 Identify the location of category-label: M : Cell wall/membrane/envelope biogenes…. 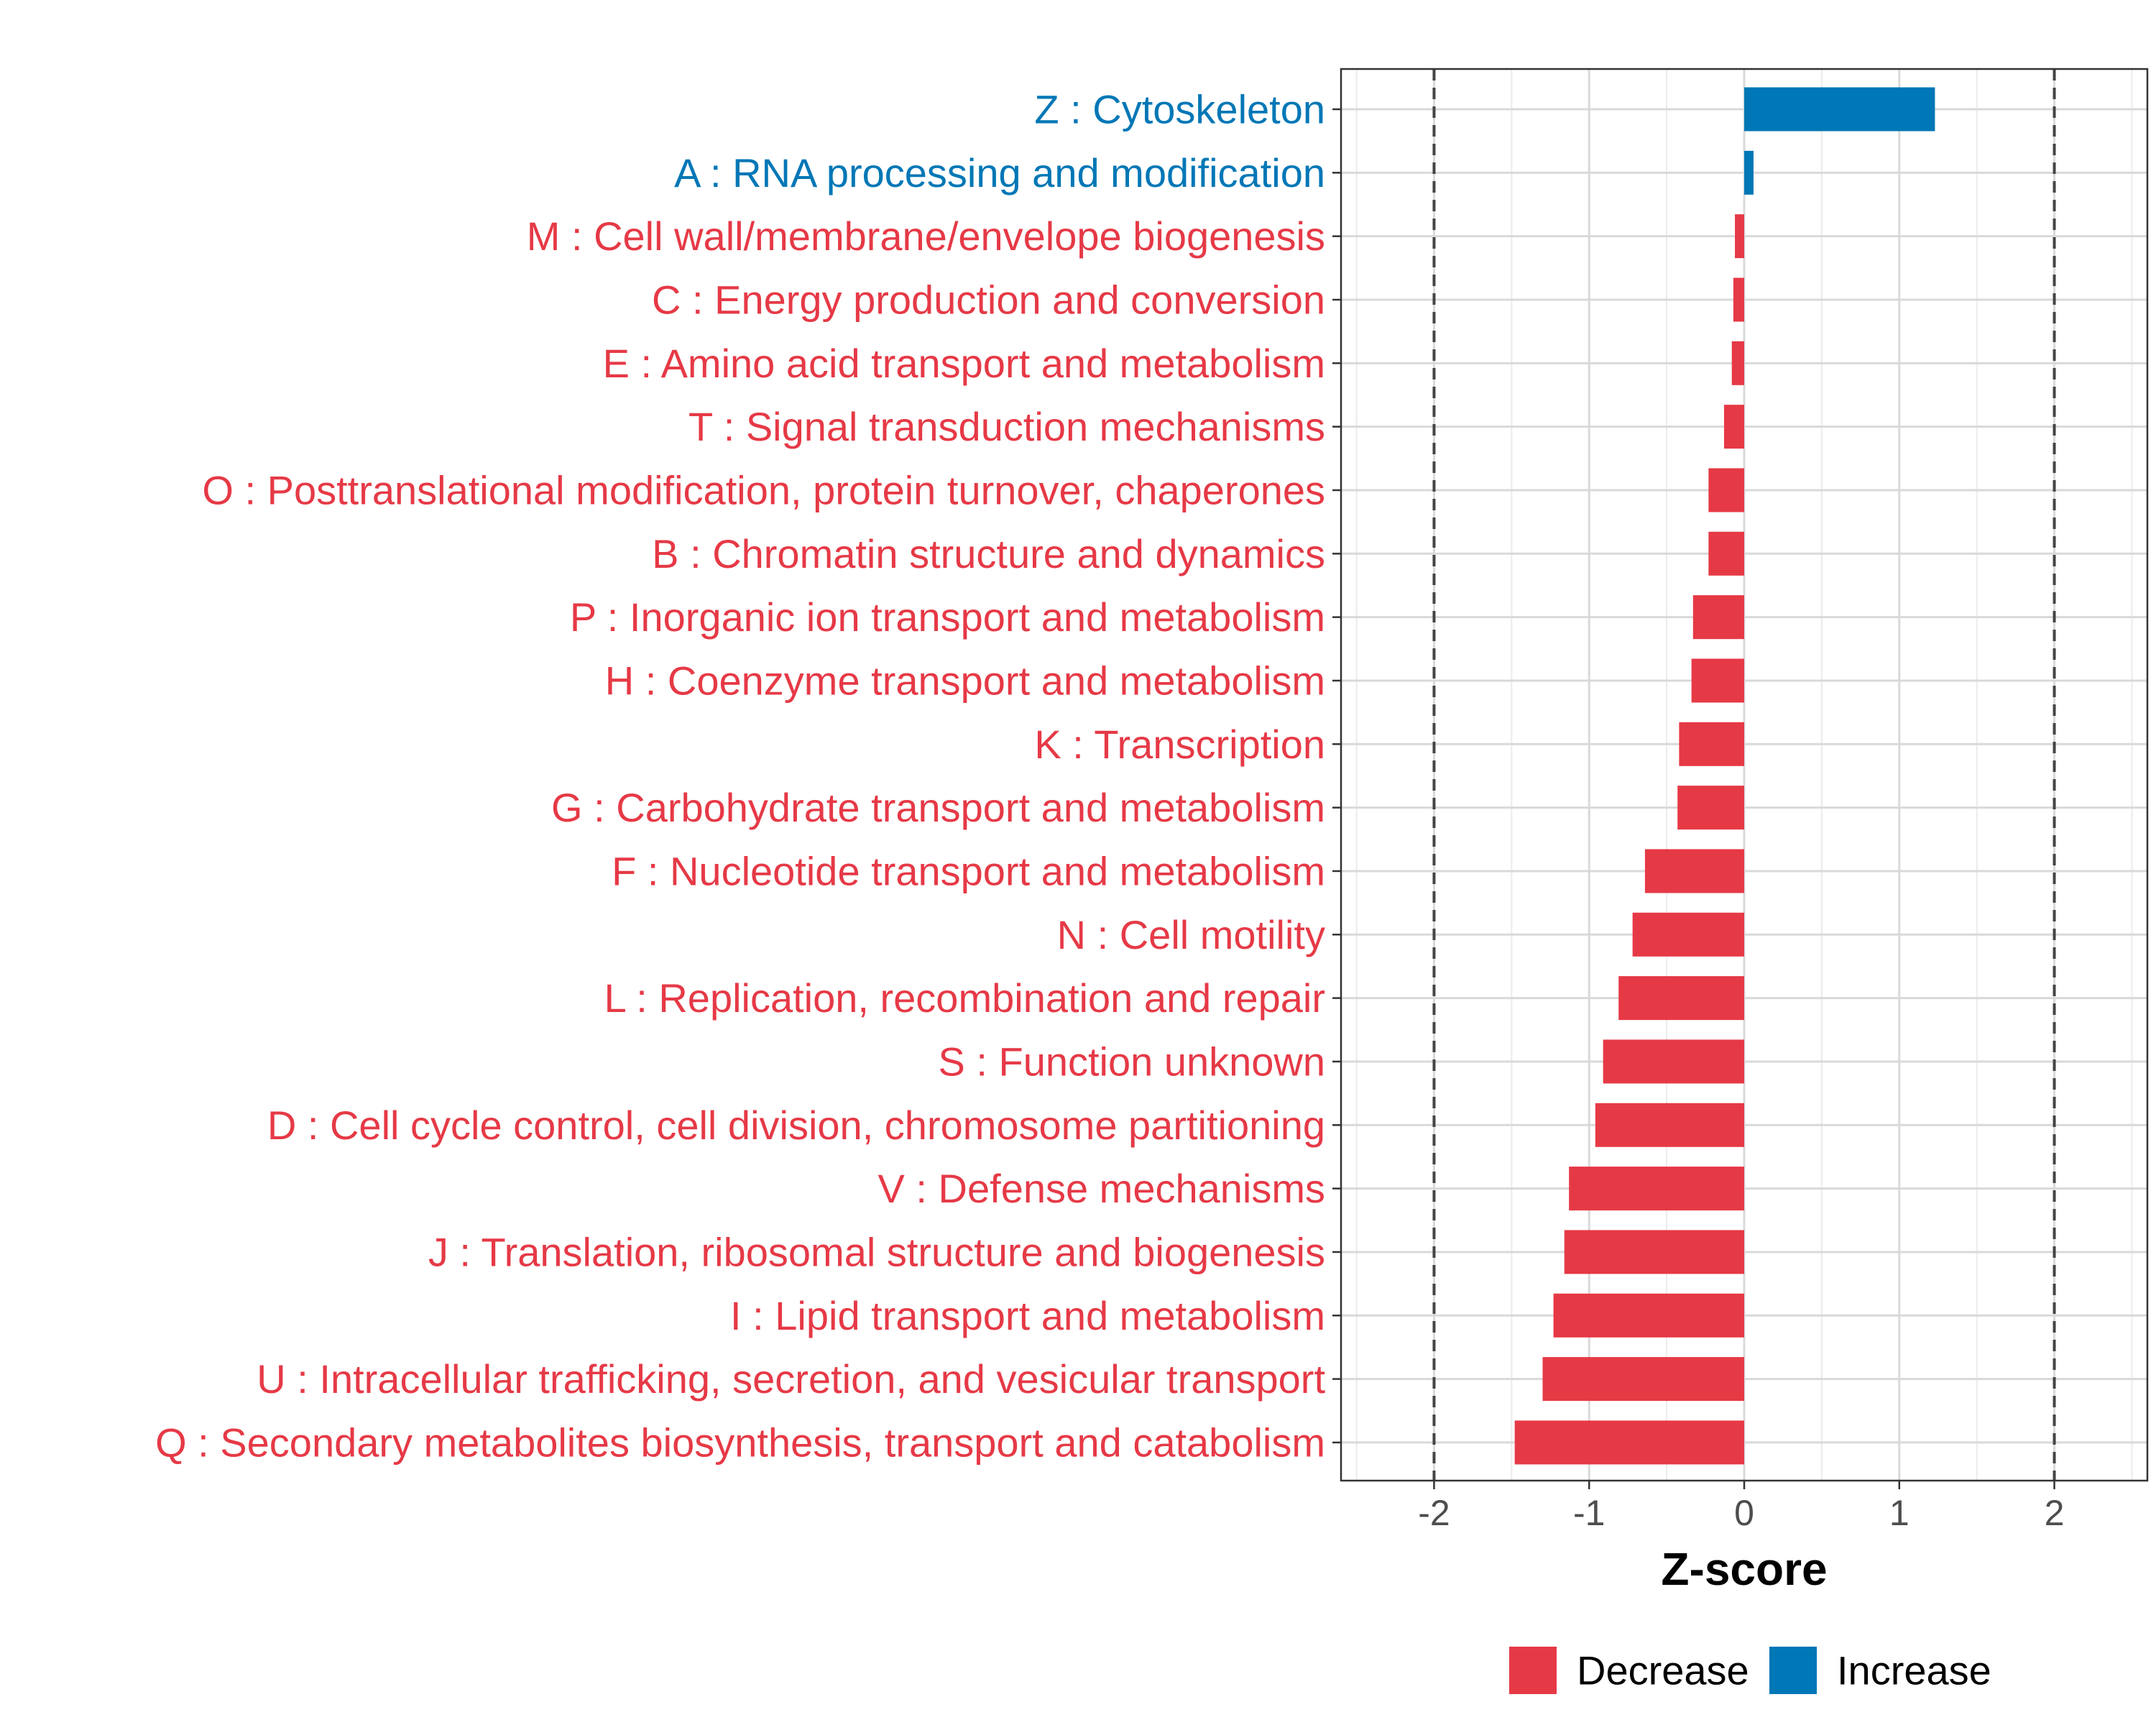
(926, 236).